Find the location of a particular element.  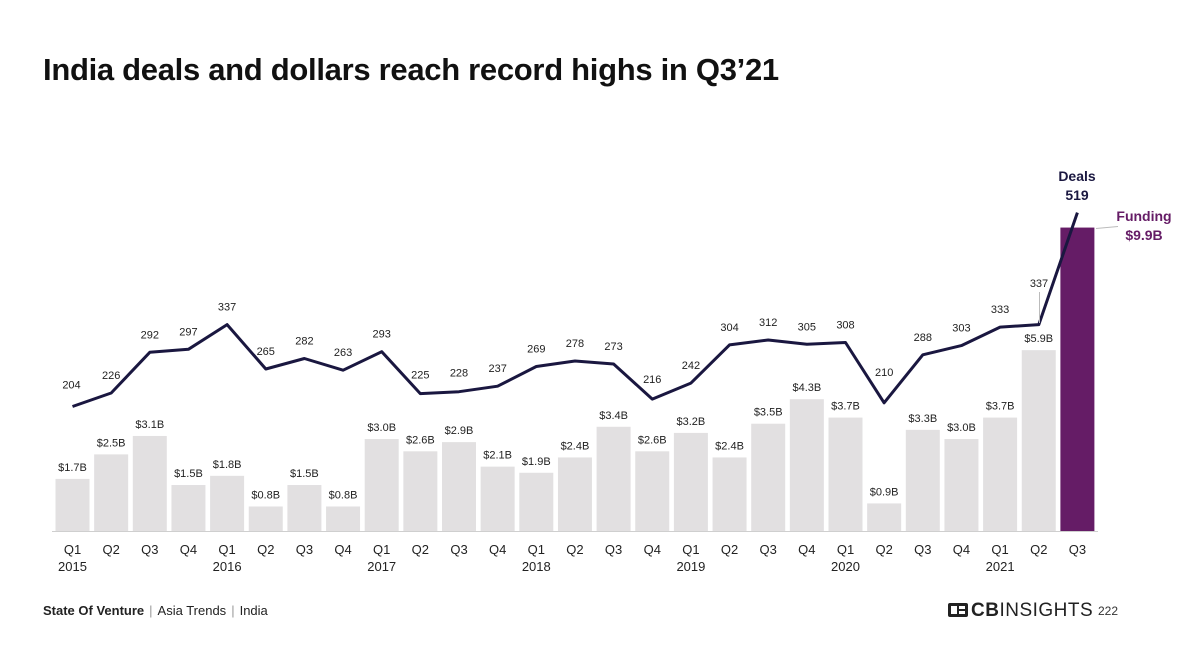

x-tick-year: 2016 is located at coordinates (227, 566).